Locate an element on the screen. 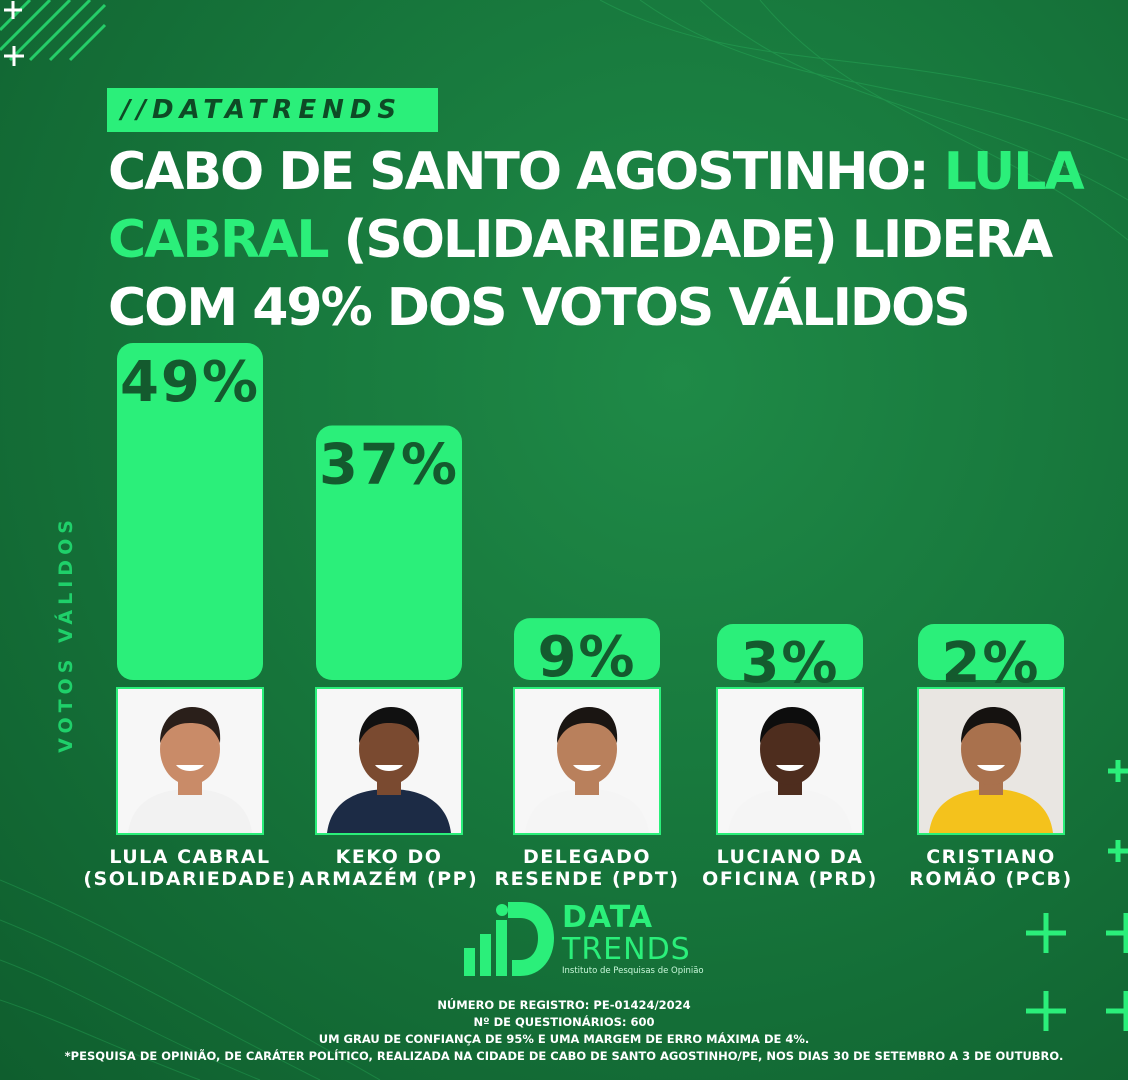 This screenshot has height=1080, width=1128. candidate-name-line1: DELEGADO is located at coordinates (587, 857).